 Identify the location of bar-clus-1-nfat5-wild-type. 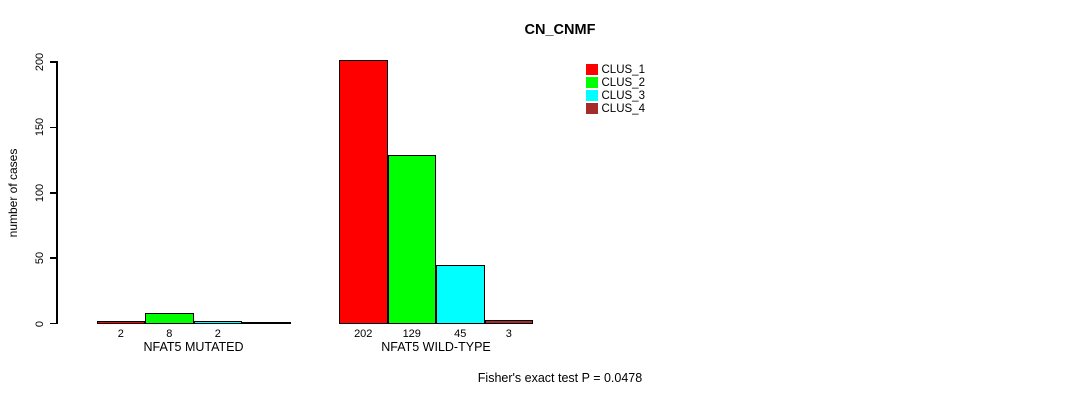
(363, 191).